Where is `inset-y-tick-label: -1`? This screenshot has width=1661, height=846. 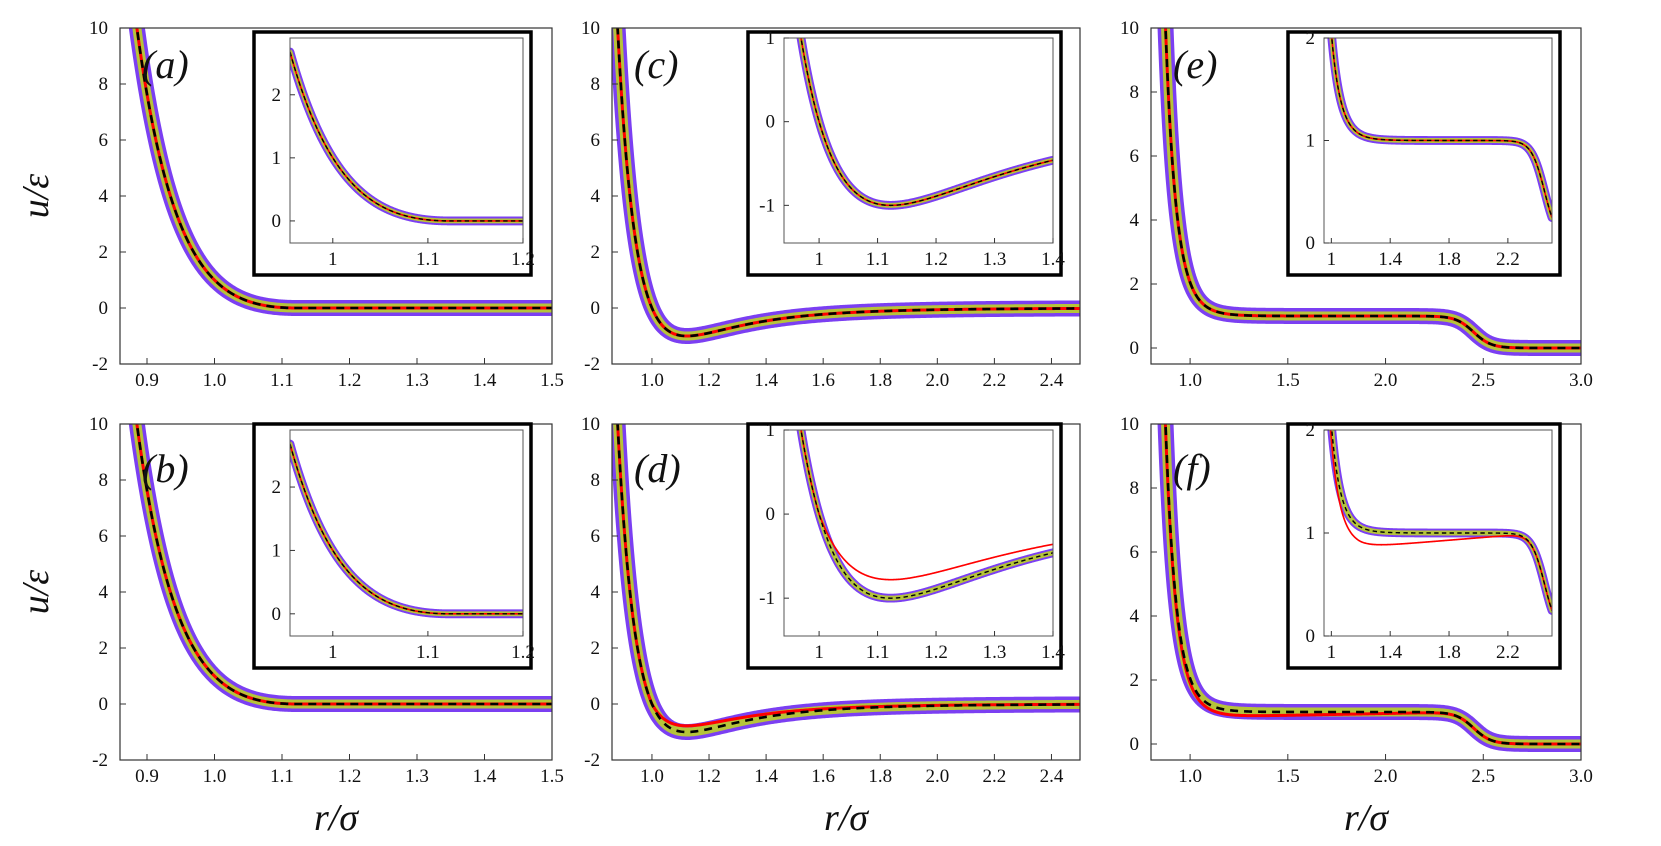
inset-y-tick-label: -1 is located at coordinates (767, 205).